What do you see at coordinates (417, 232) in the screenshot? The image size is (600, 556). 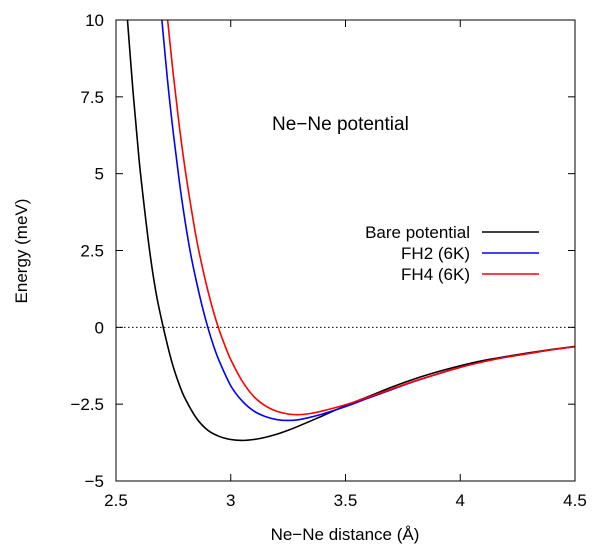 I see `legend-label-1: Bare potential` at bounding box center [417, 232].